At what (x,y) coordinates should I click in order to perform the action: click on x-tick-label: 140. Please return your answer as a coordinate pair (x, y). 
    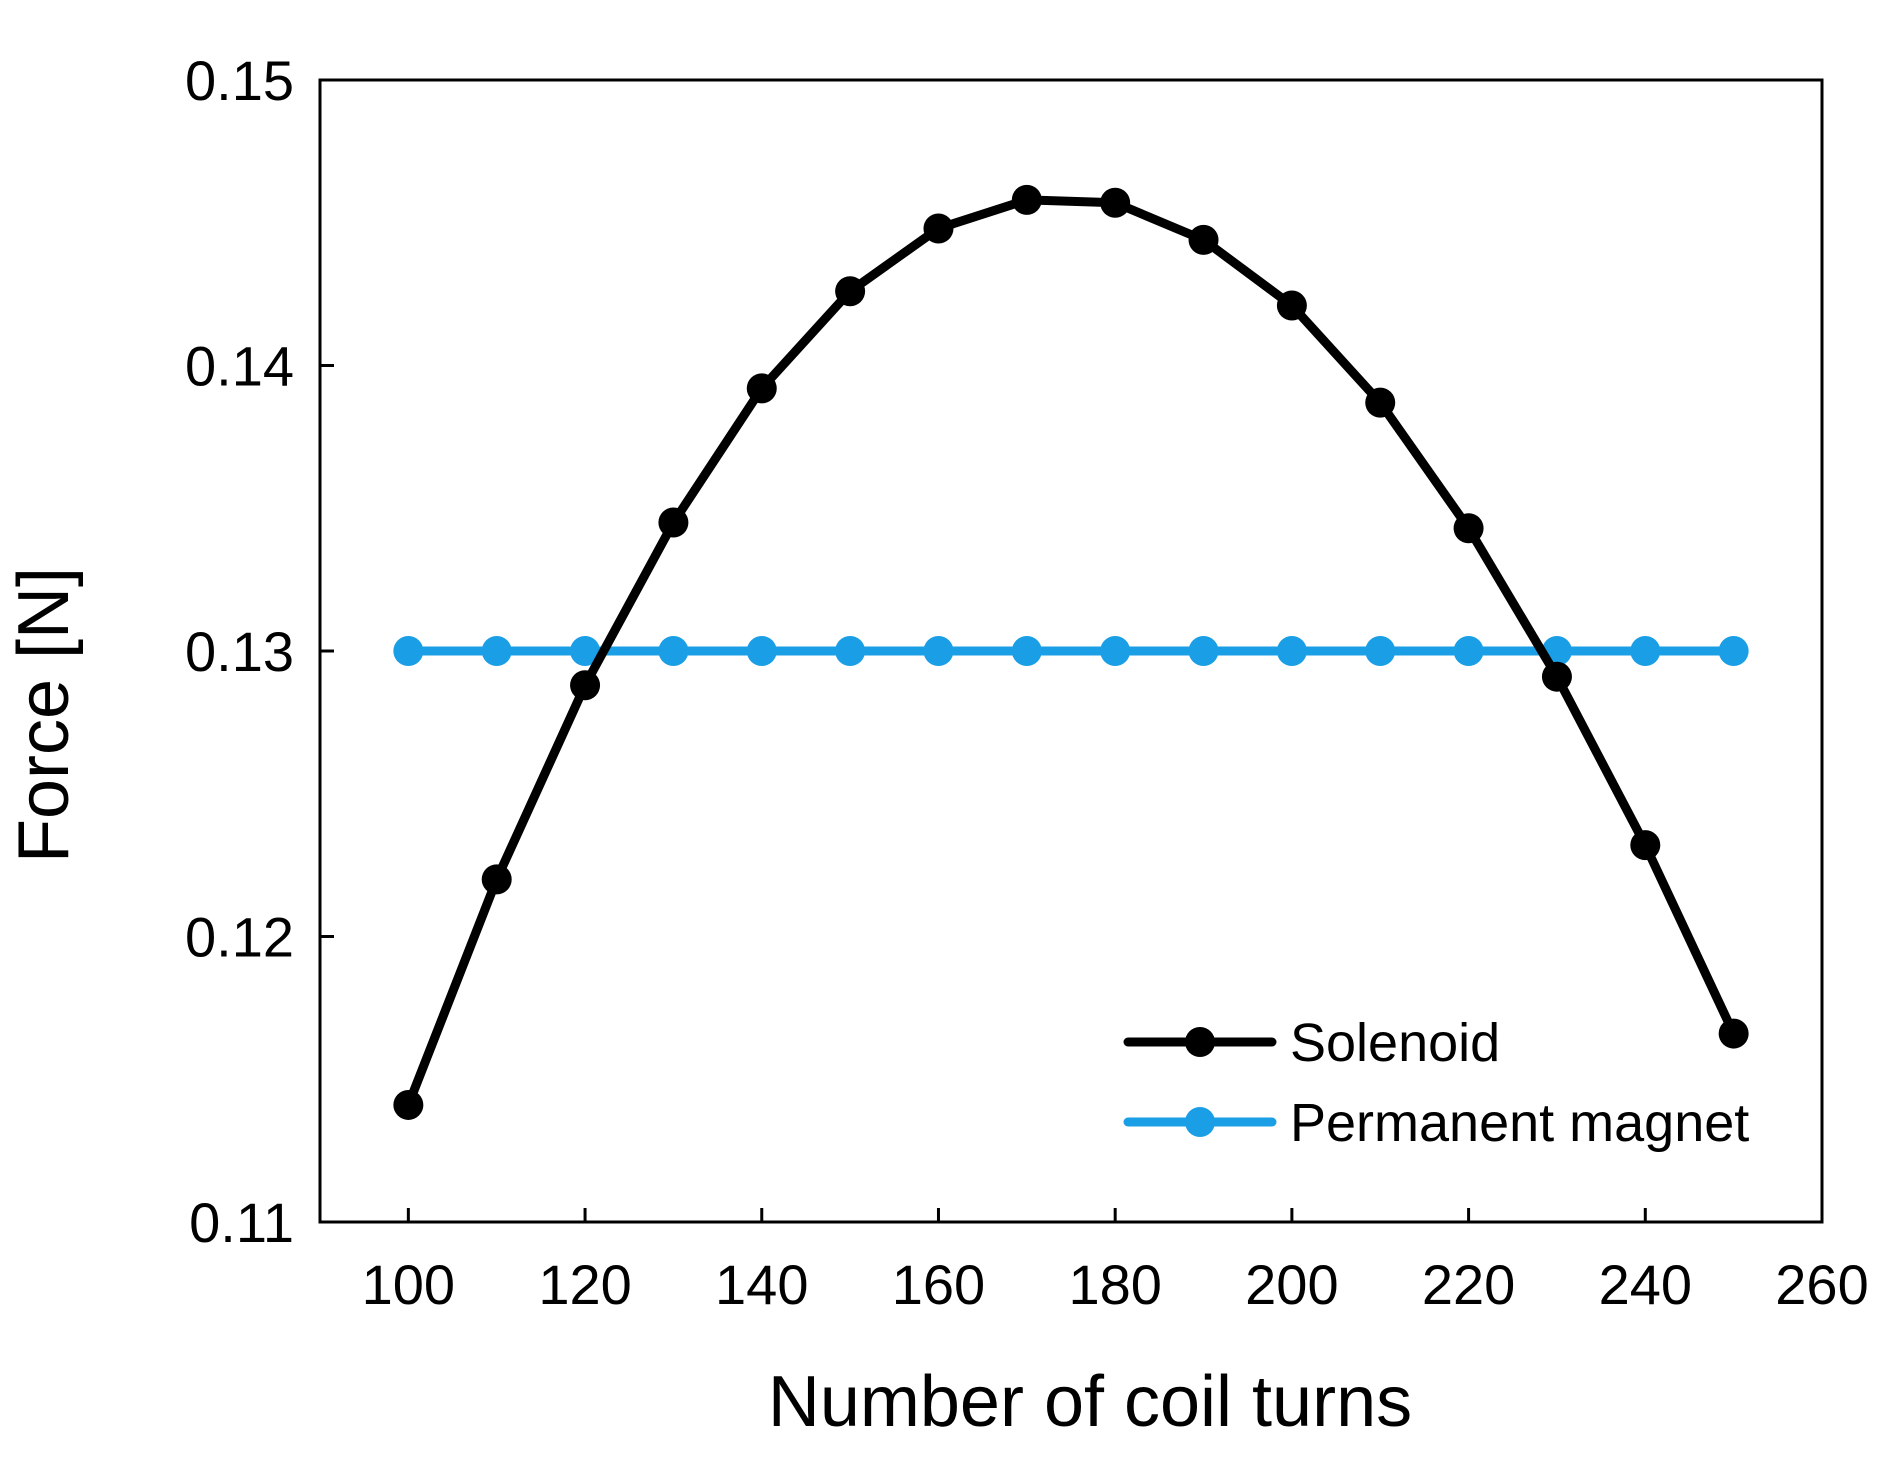
    Looking at the image, I should click on (761, 1284).